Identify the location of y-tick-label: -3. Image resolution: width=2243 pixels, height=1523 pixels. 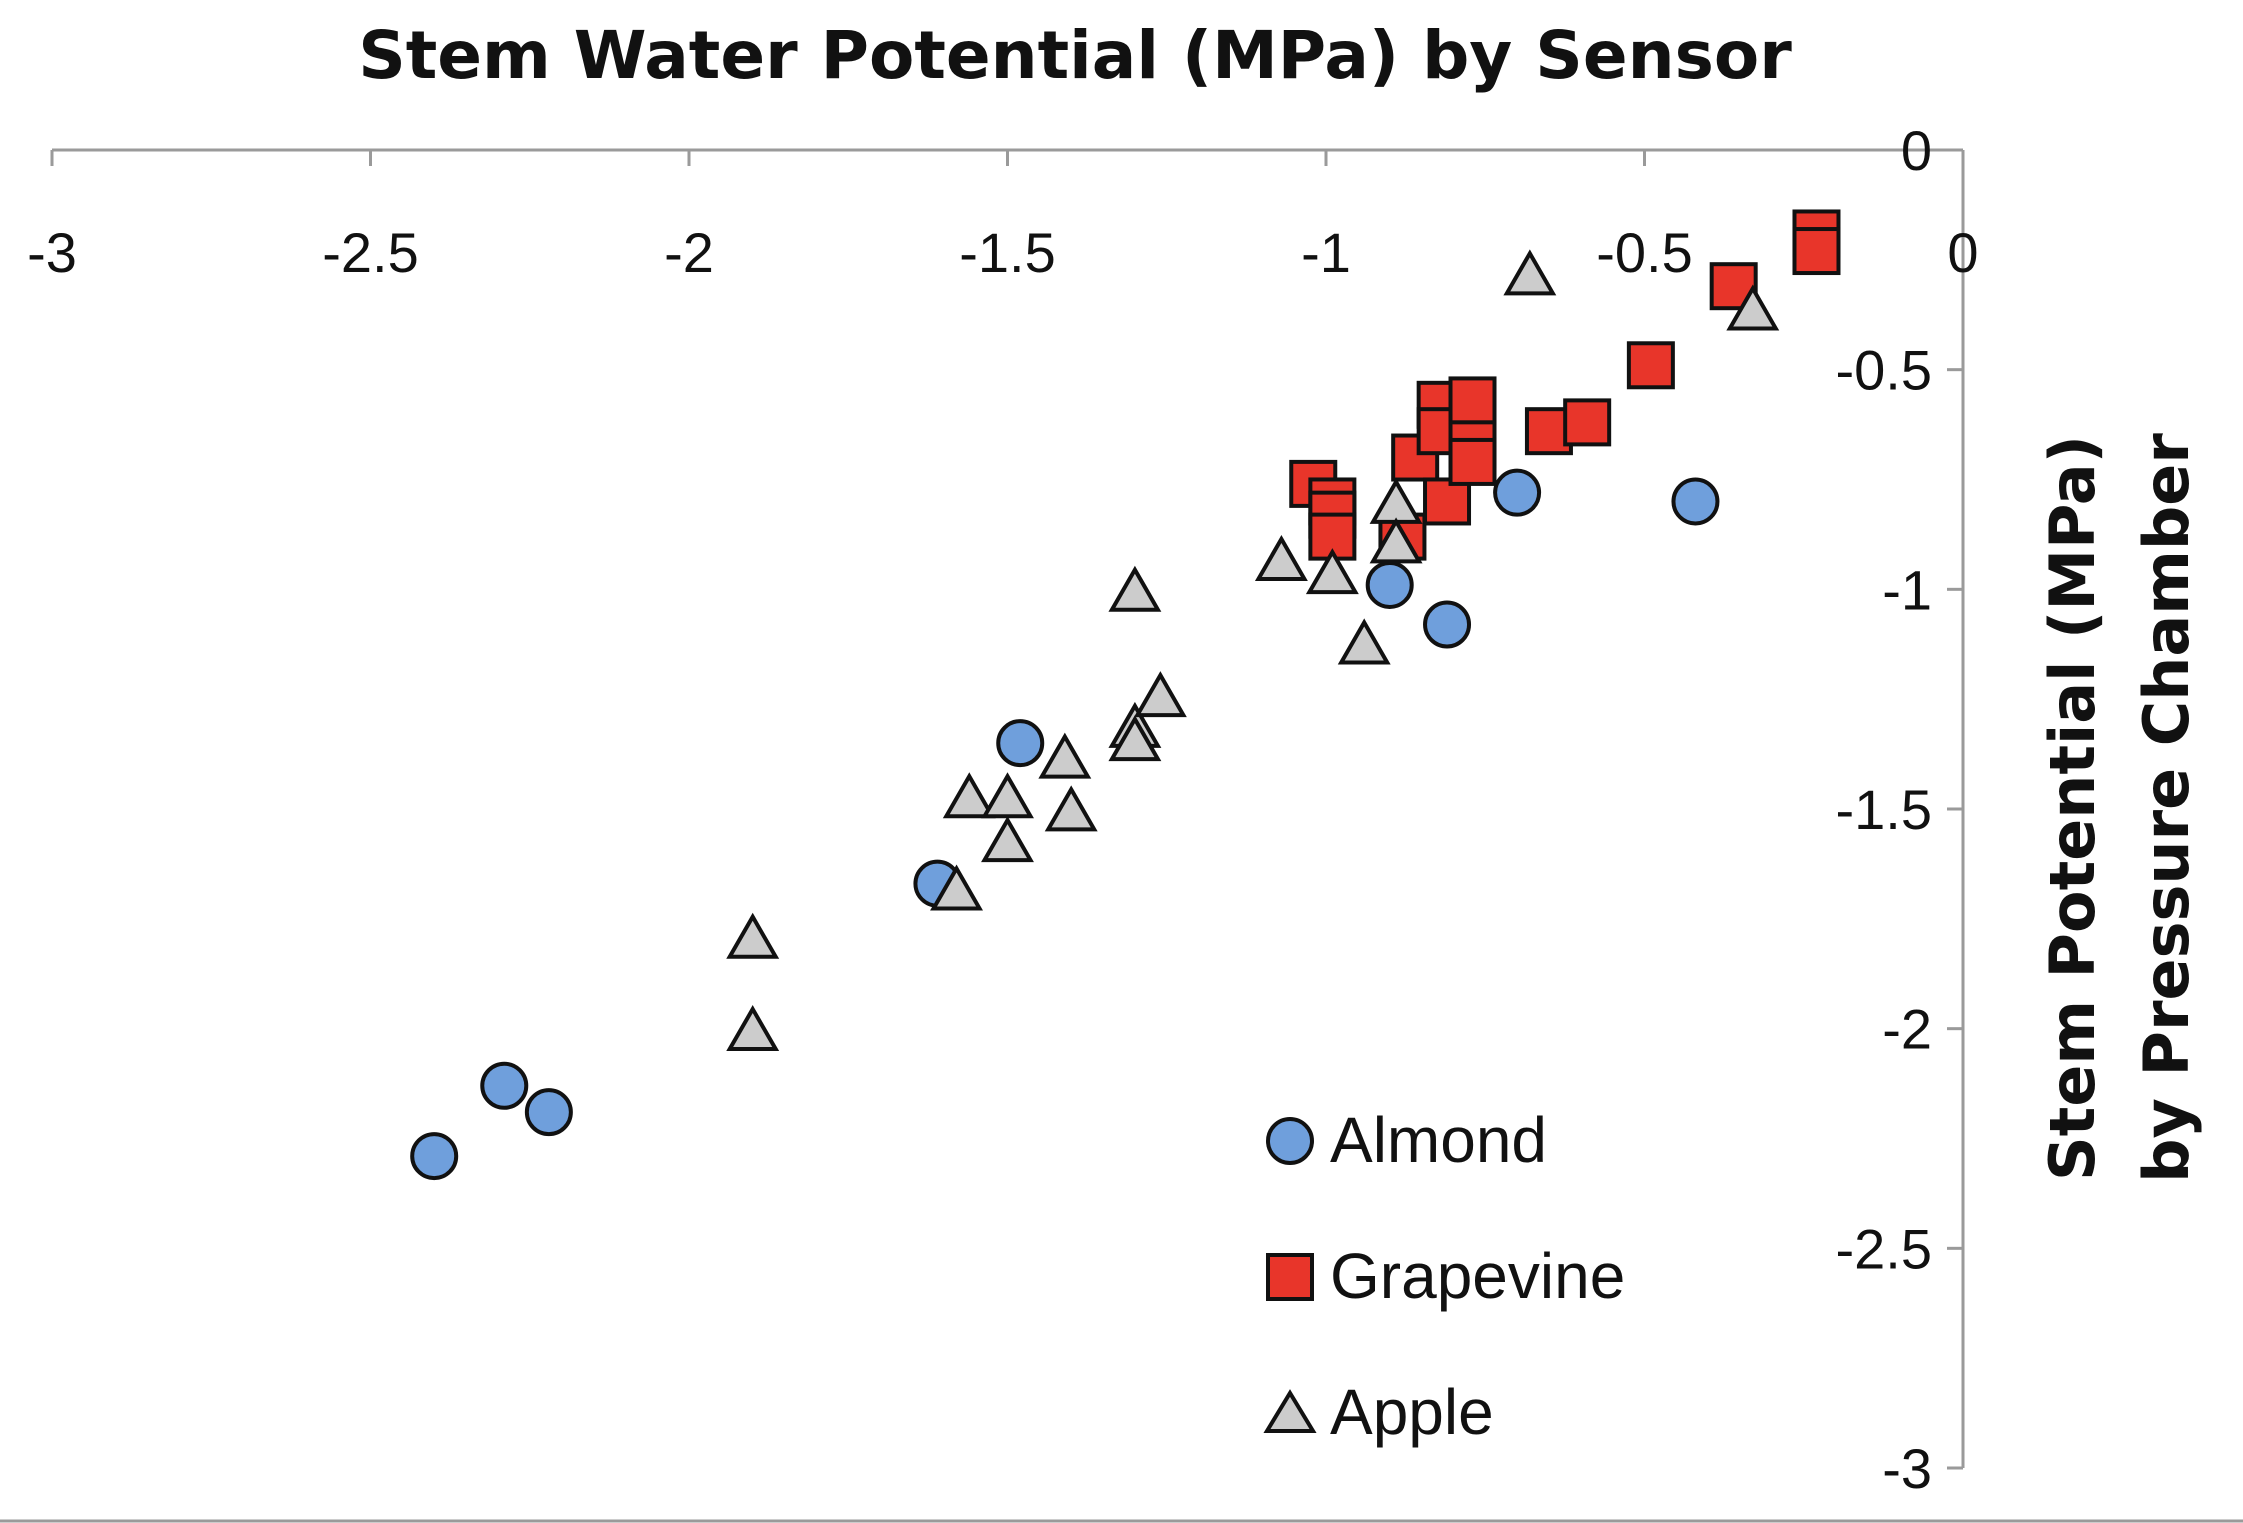
(1907, 1468).